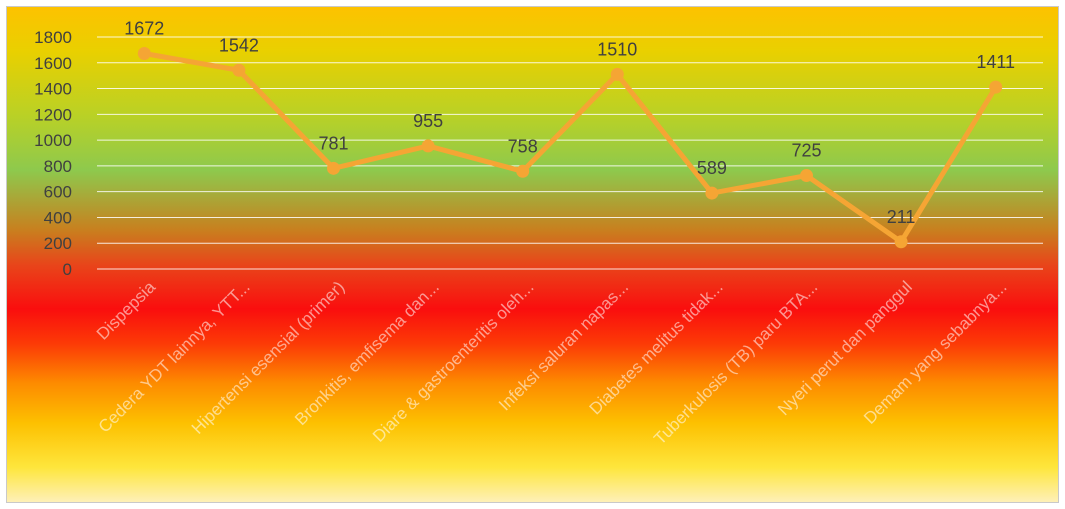  I want to click on x-category-label: Hipertensi esensial (primer), so click(268, 357).